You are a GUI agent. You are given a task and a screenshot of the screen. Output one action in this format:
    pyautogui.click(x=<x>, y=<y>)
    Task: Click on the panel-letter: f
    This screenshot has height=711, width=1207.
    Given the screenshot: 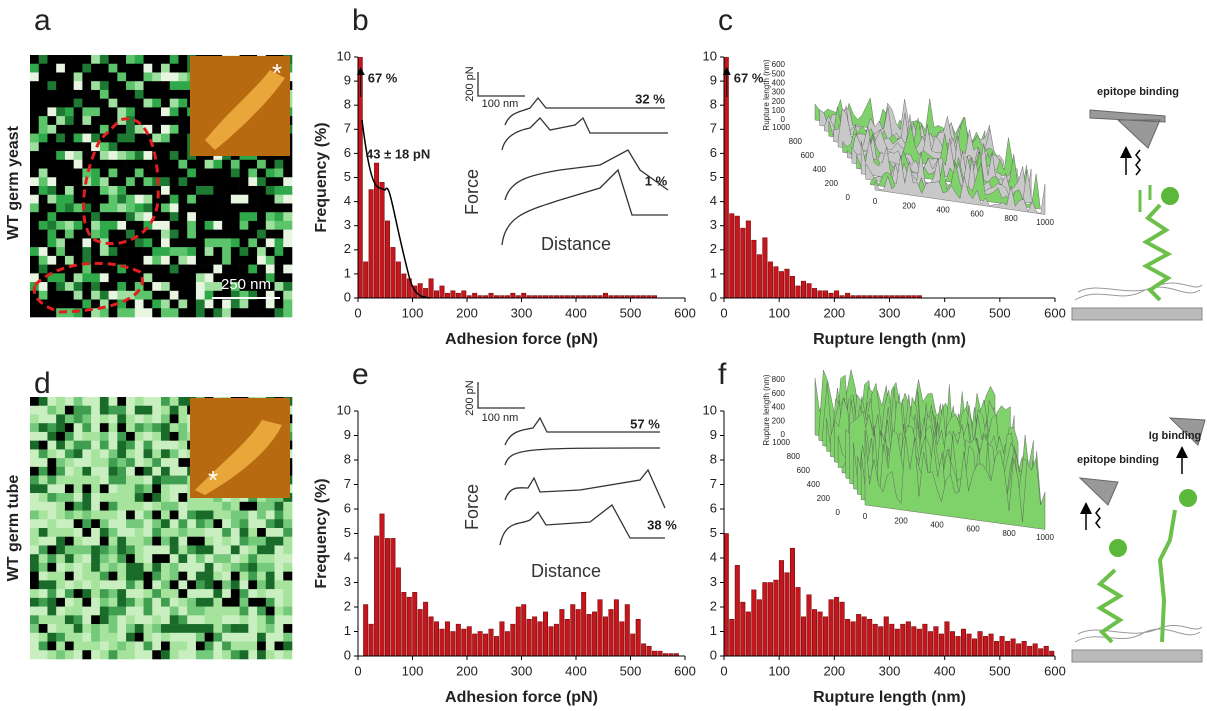 What is the action you would take?
    pyautogui.click(x=722, y=374)
    